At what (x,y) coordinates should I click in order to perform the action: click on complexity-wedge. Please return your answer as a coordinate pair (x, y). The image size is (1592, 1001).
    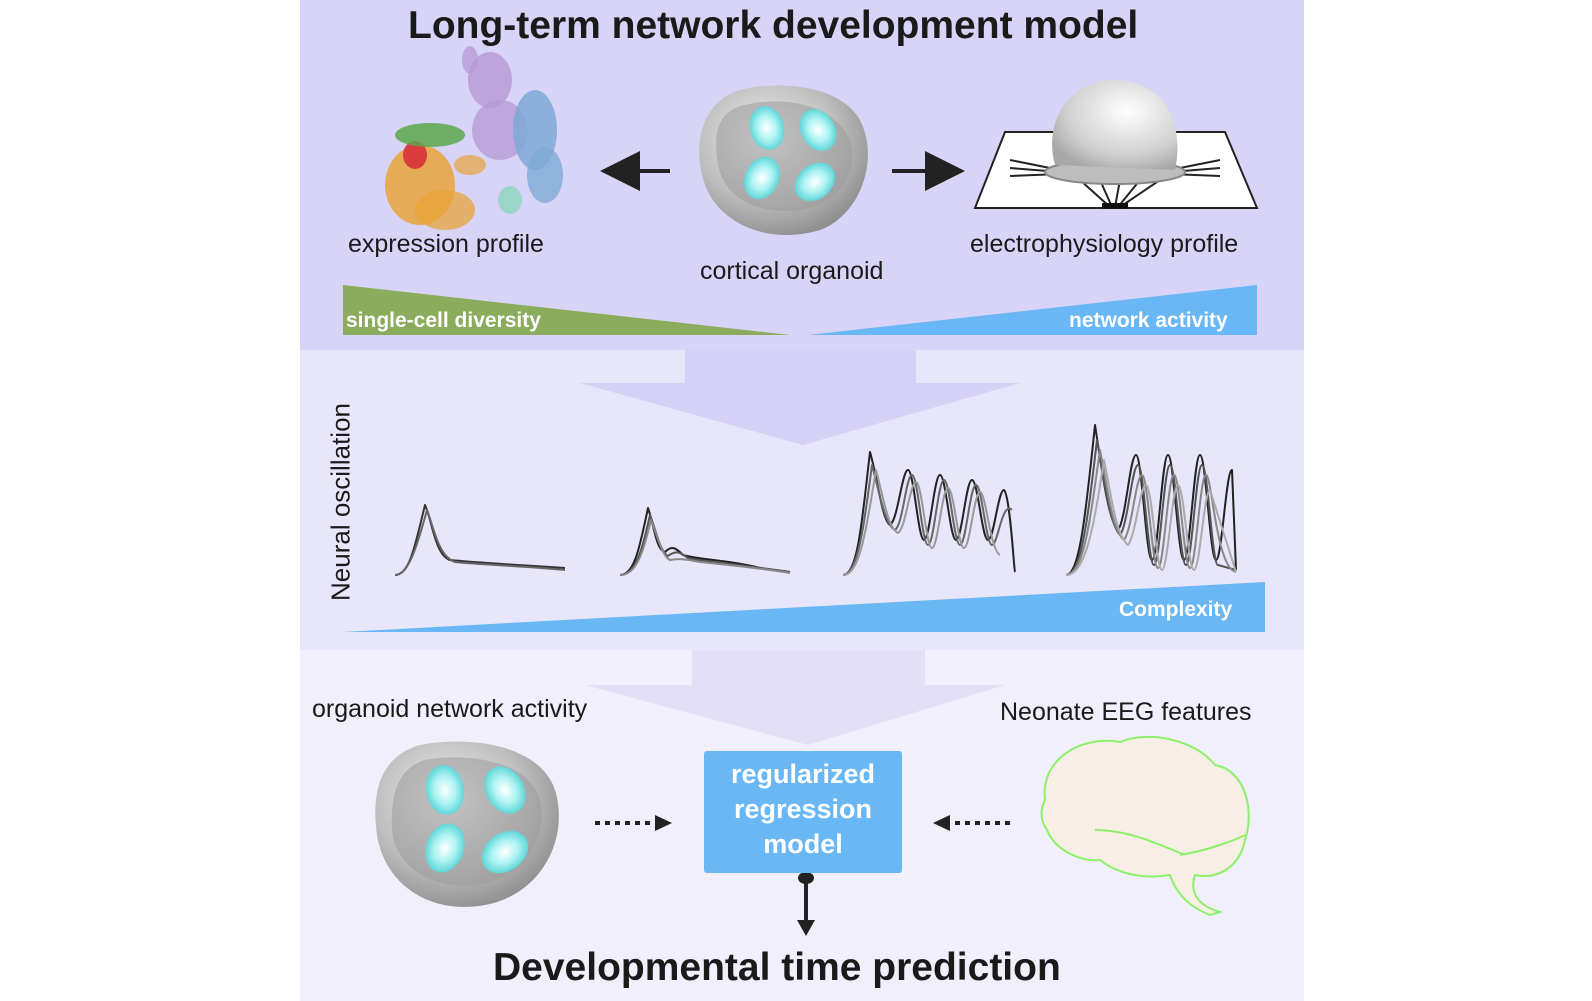
    Looking at the image, I should click on (804, 607).